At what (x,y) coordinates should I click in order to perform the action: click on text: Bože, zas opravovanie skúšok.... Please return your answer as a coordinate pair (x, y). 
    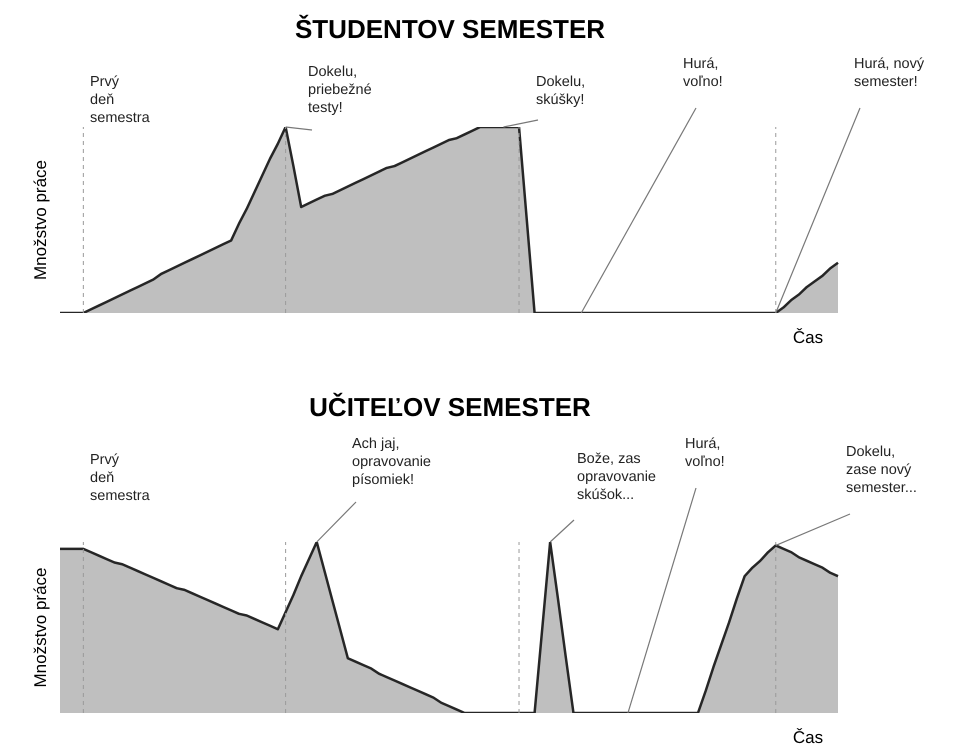
    Looking at the image, I should click on (616, 477).